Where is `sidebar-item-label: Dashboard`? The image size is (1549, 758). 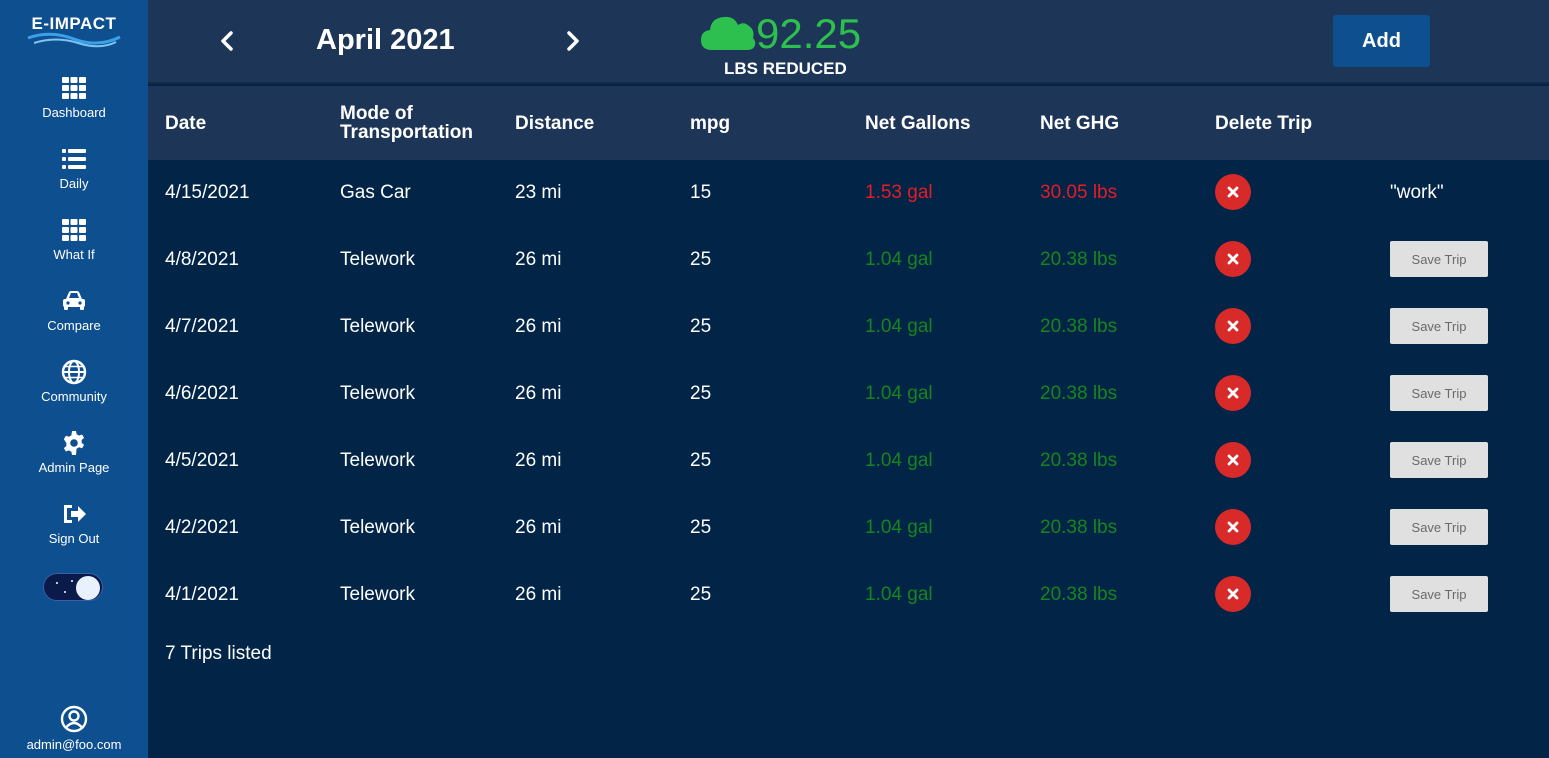 sidebar-item-label: Dashboard is located at coordinates (74, 112).